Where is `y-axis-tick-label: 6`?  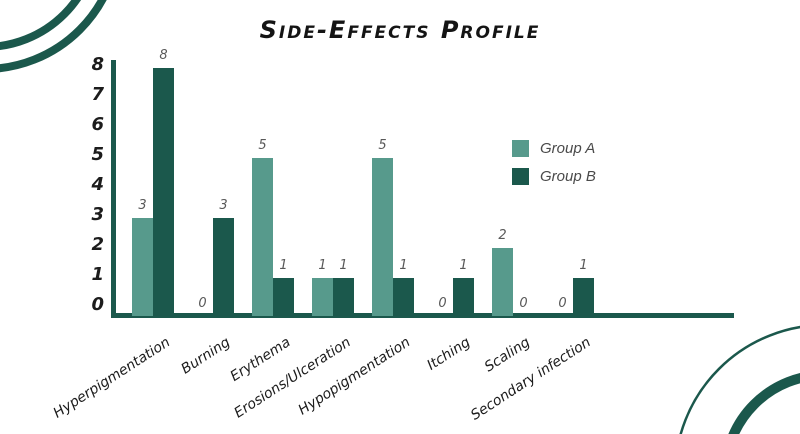 y-axis-tick-label: 6 is located at coordinates (97, 124).